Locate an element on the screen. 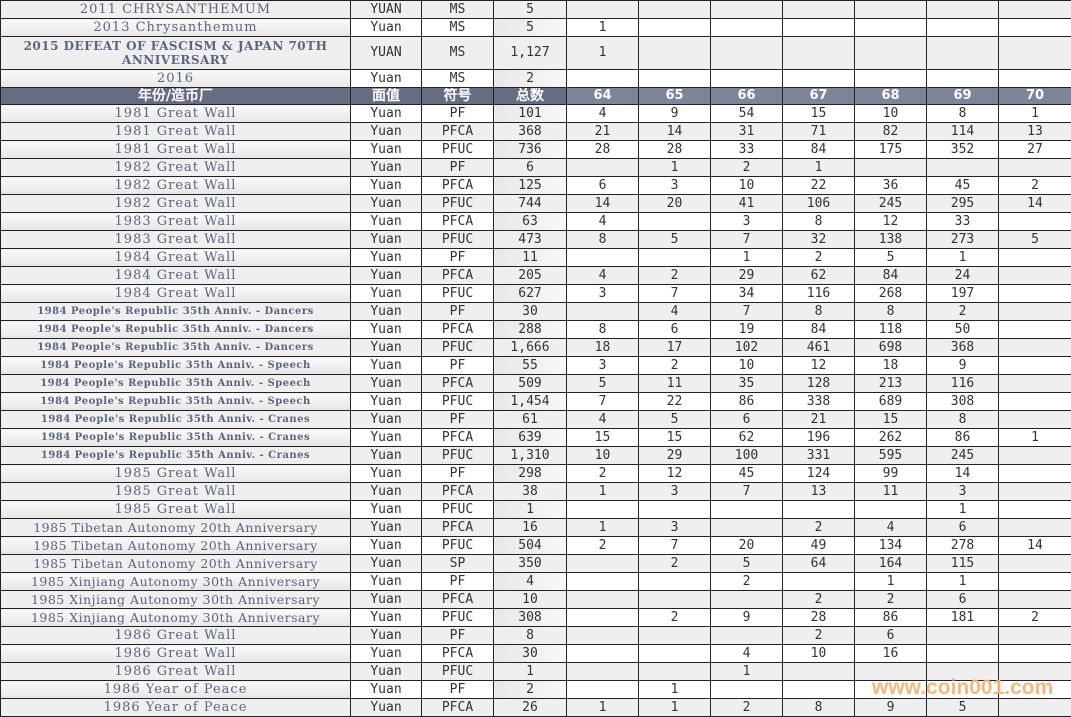 The image size is (1071, 717). cell: 11 is located at coordinates (891, 492).